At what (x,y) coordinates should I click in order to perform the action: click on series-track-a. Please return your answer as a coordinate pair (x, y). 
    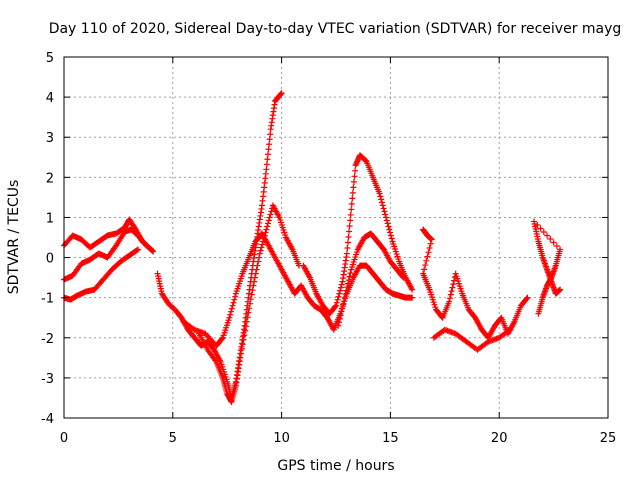
    Looking at the image, I should click on (109, 235).